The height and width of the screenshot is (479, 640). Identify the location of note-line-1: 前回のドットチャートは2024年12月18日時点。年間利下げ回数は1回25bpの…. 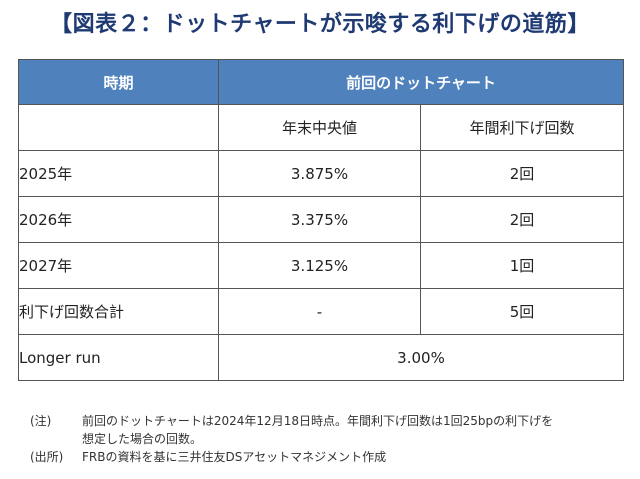
(318, 421).